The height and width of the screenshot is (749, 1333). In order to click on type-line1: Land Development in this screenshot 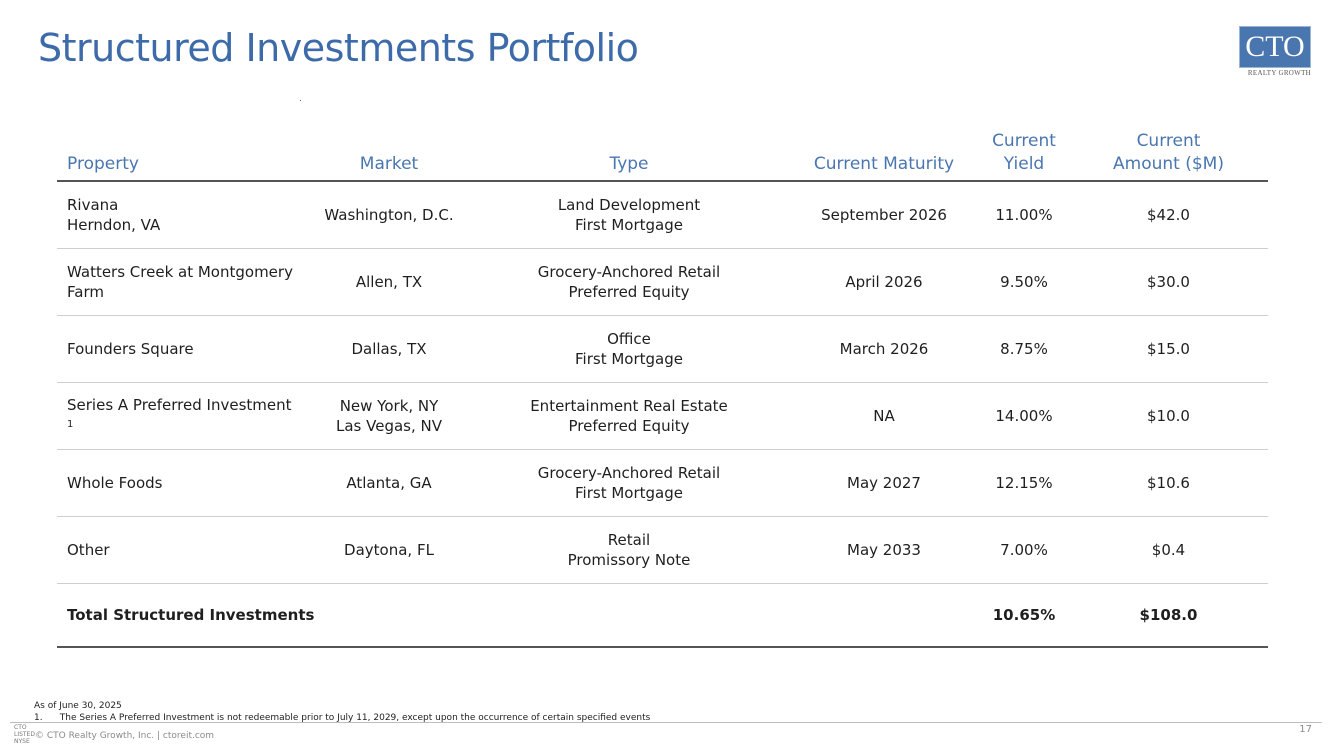, I will do `click(629, 205)`.